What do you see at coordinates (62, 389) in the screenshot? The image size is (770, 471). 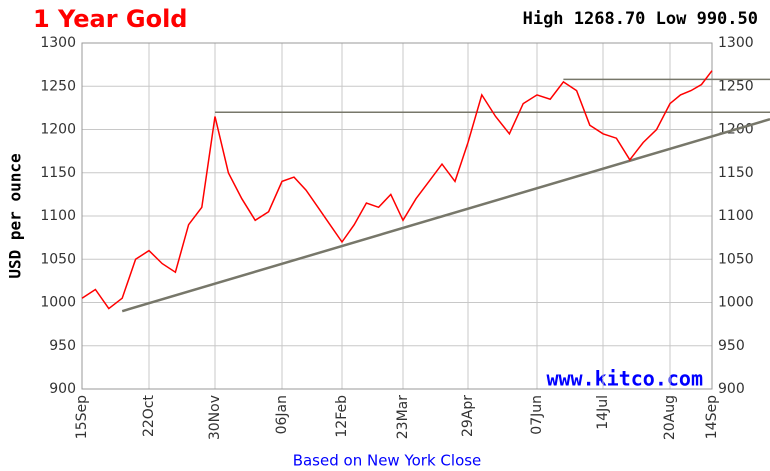 I see `y-tick-label: 900` at bounding box center [62, 389].